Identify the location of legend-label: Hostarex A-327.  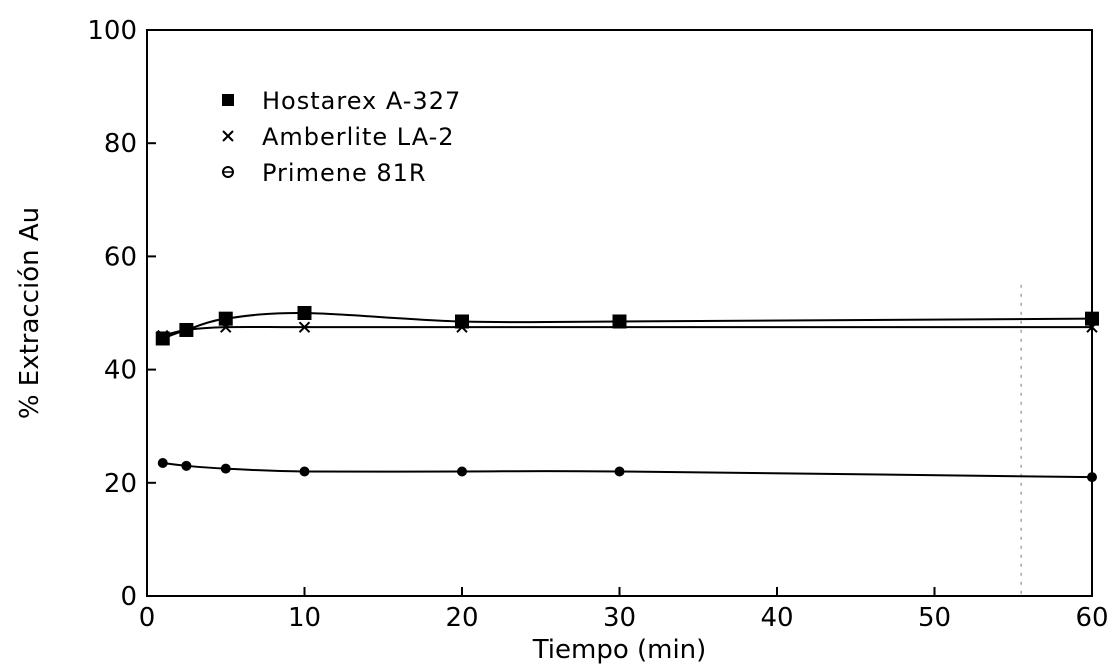
(361, 101).